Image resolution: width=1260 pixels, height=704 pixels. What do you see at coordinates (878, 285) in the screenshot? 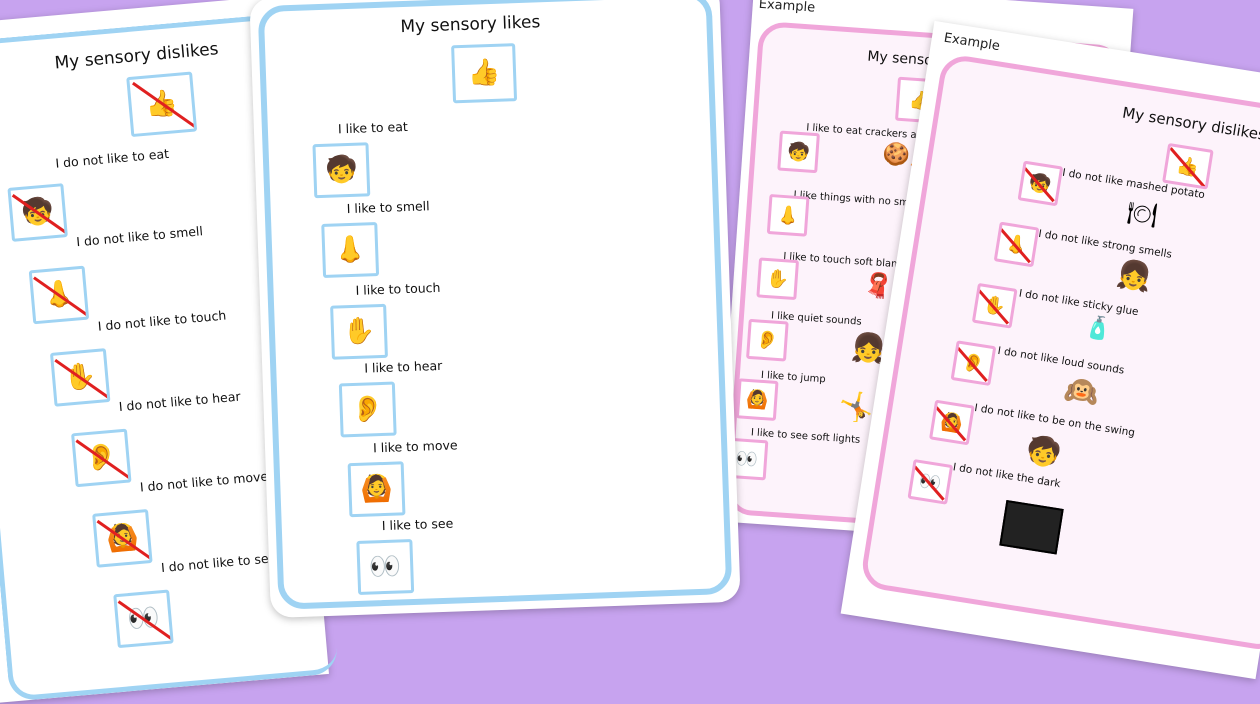
I see `blanket-picture: 🧣` at bounding box center [878, 285].